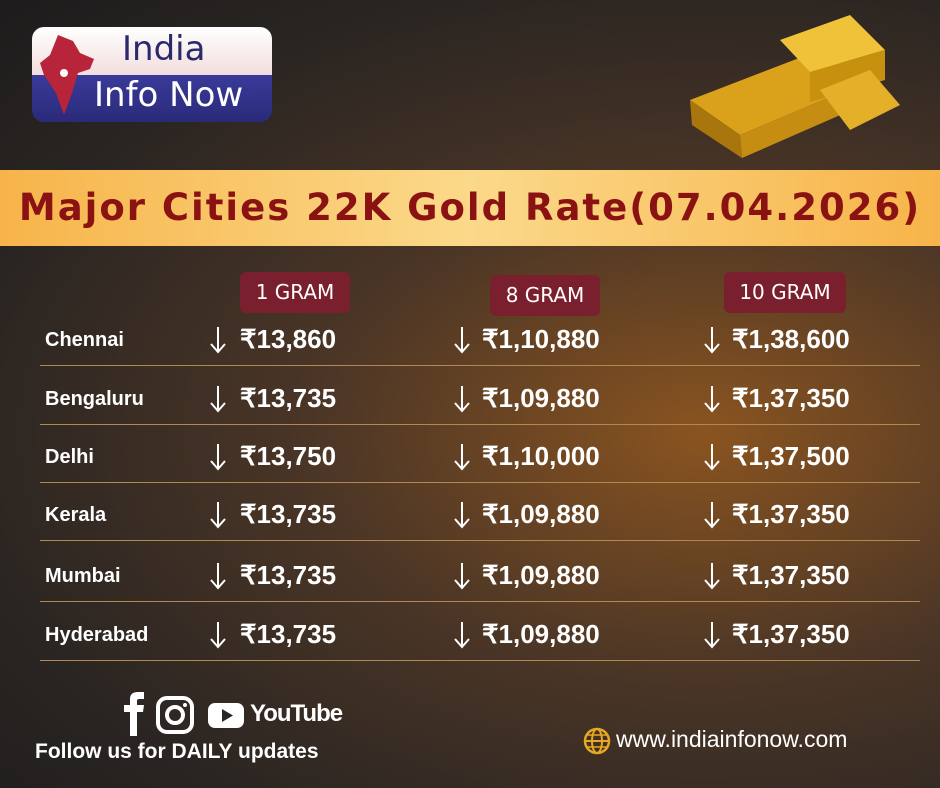 The height and width of the screenshot is (788, 940). Describe the element at coordinates (184, 714) in the screenshot. I see `social-icons` at that location.